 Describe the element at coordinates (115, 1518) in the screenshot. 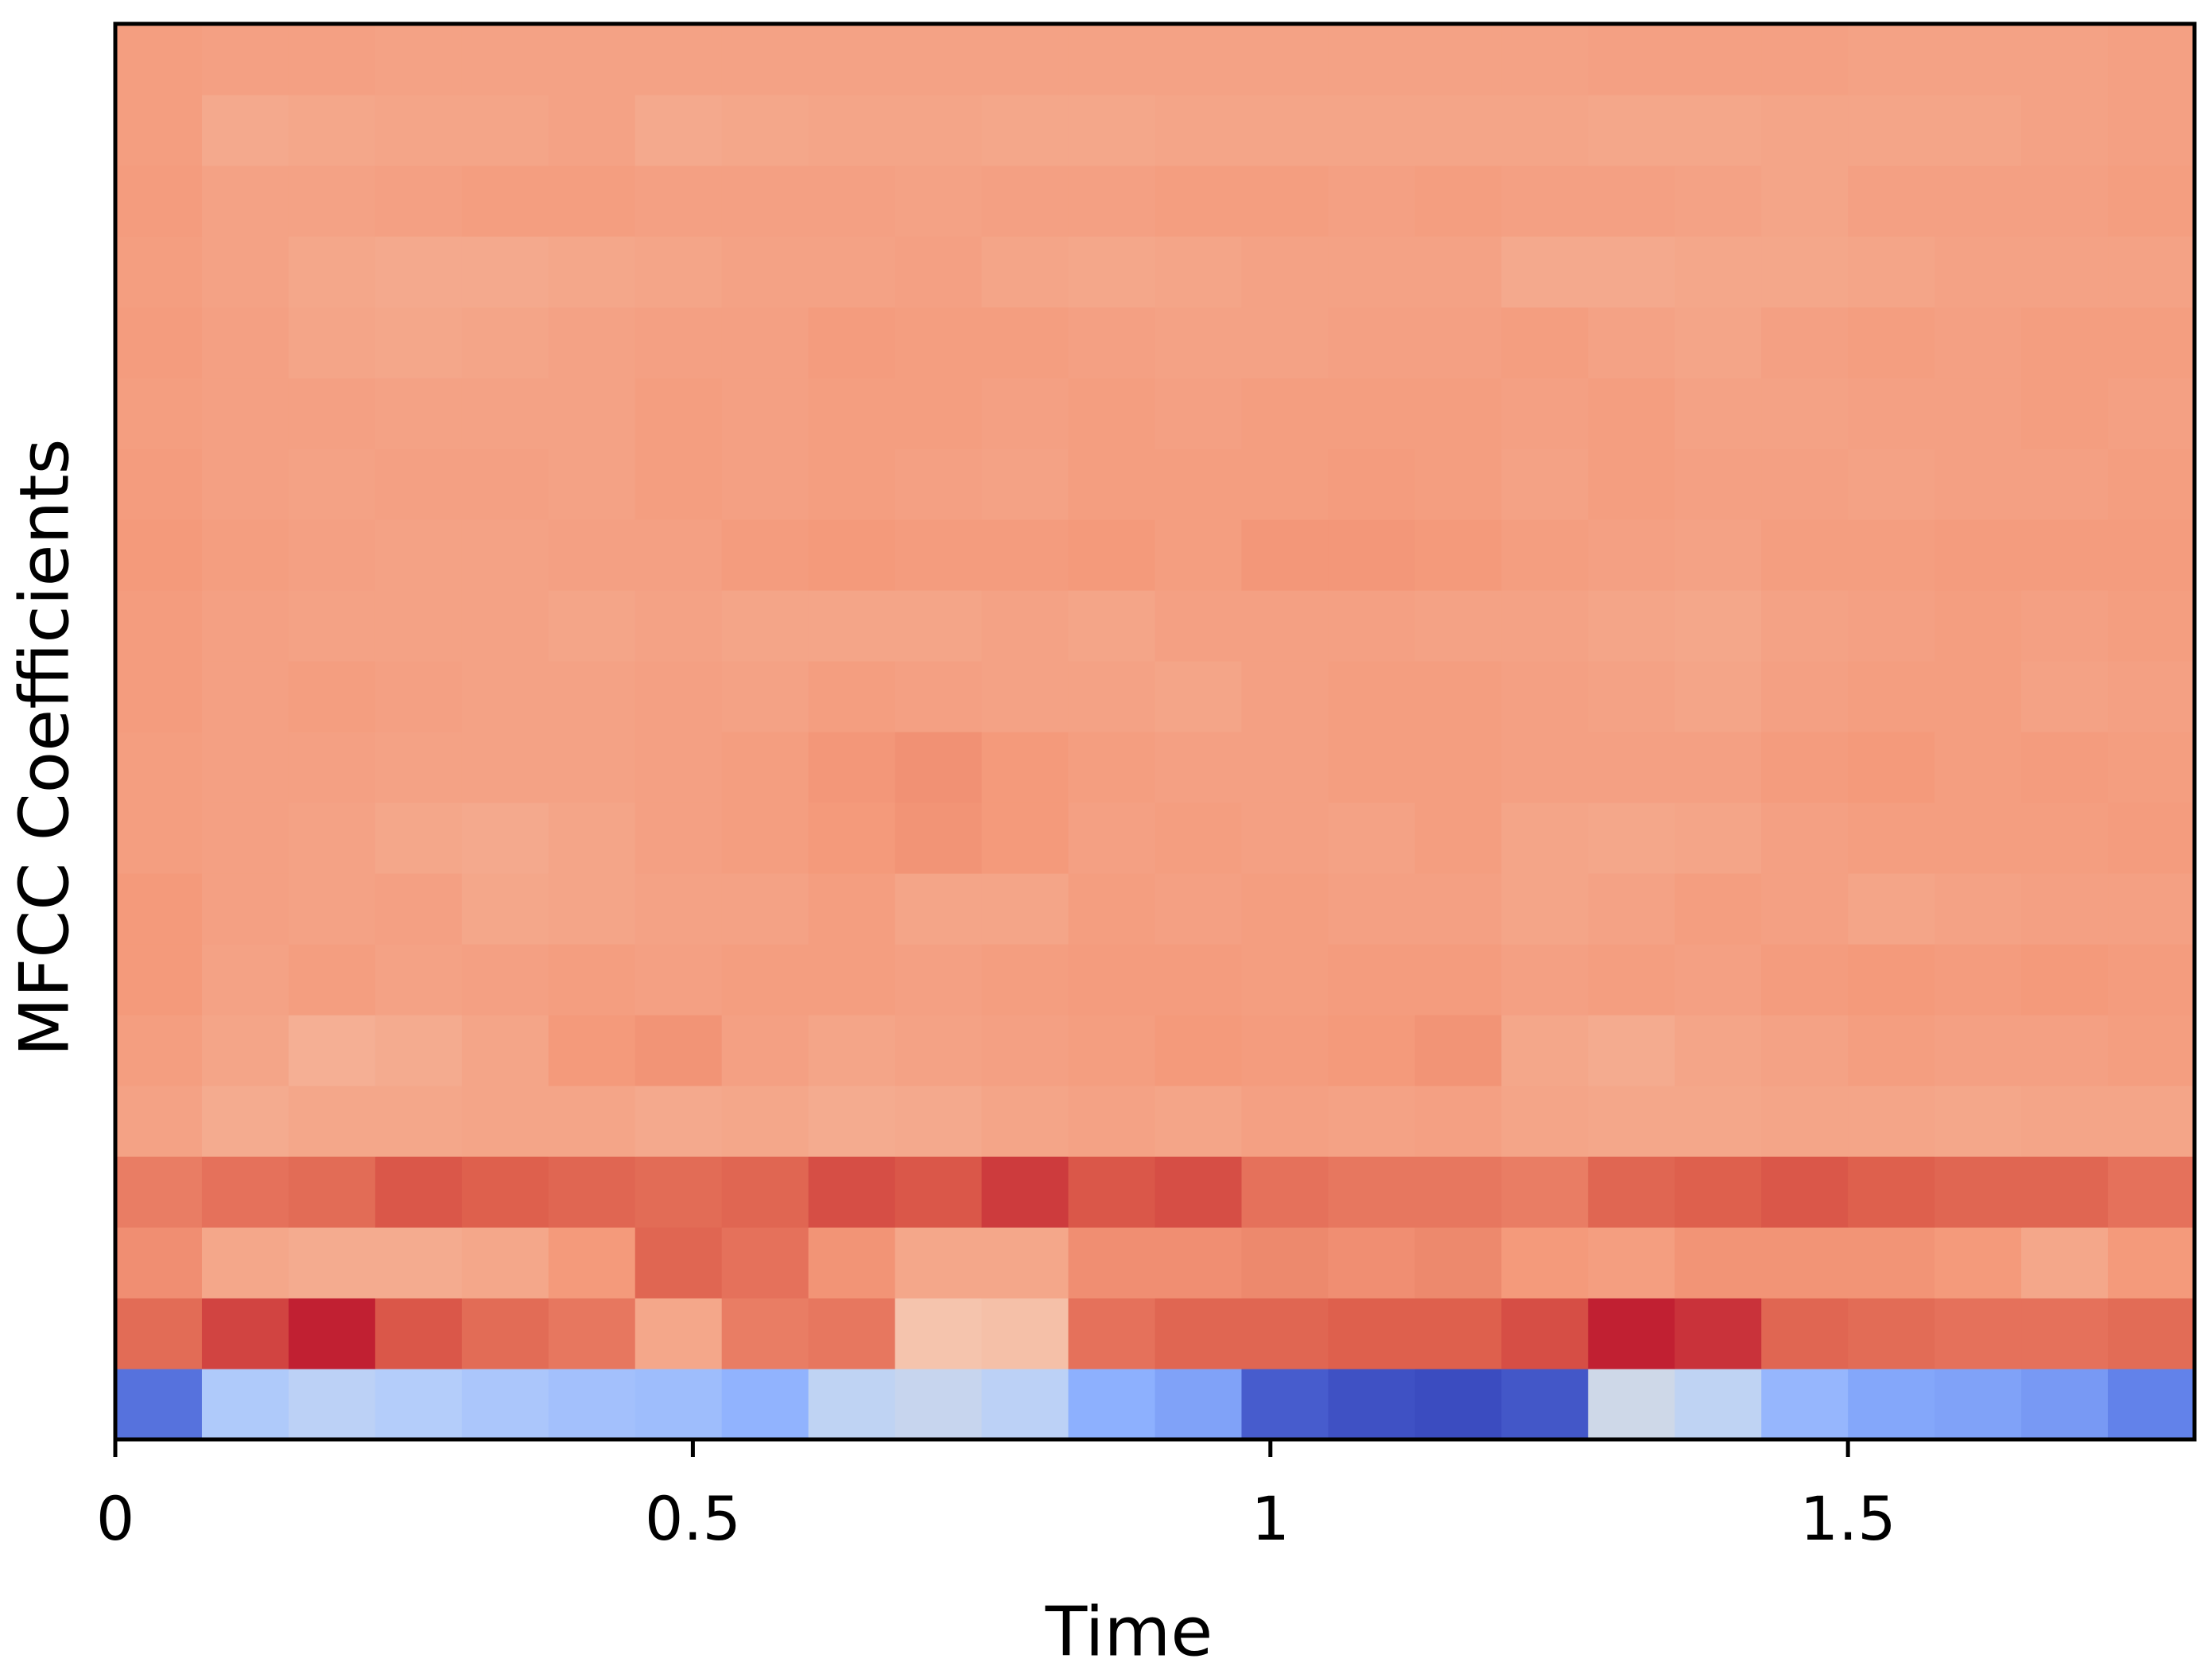

I see `x-tick-label: 0` at that location.